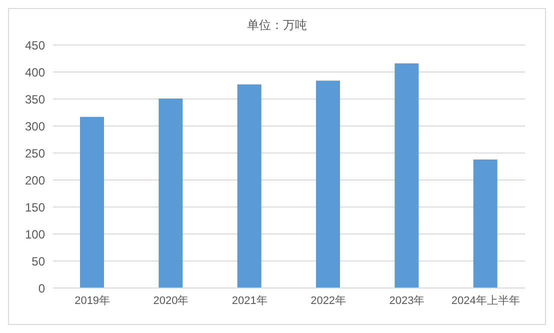  Describe the element at coordinates (39, 261) in the screenshot. I see `y-tick-label: 50` at that location.